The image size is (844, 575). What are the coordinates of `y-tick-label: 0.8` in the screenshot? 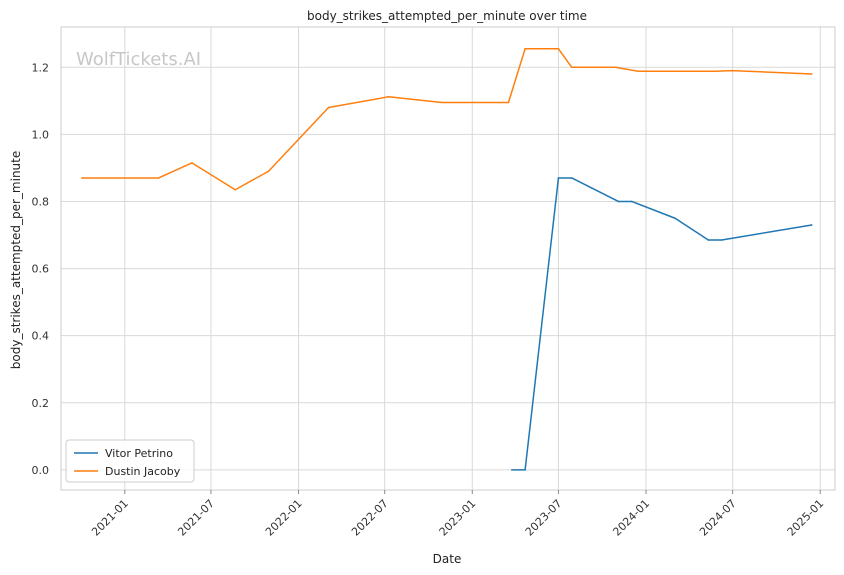 It's located at (41, 201).